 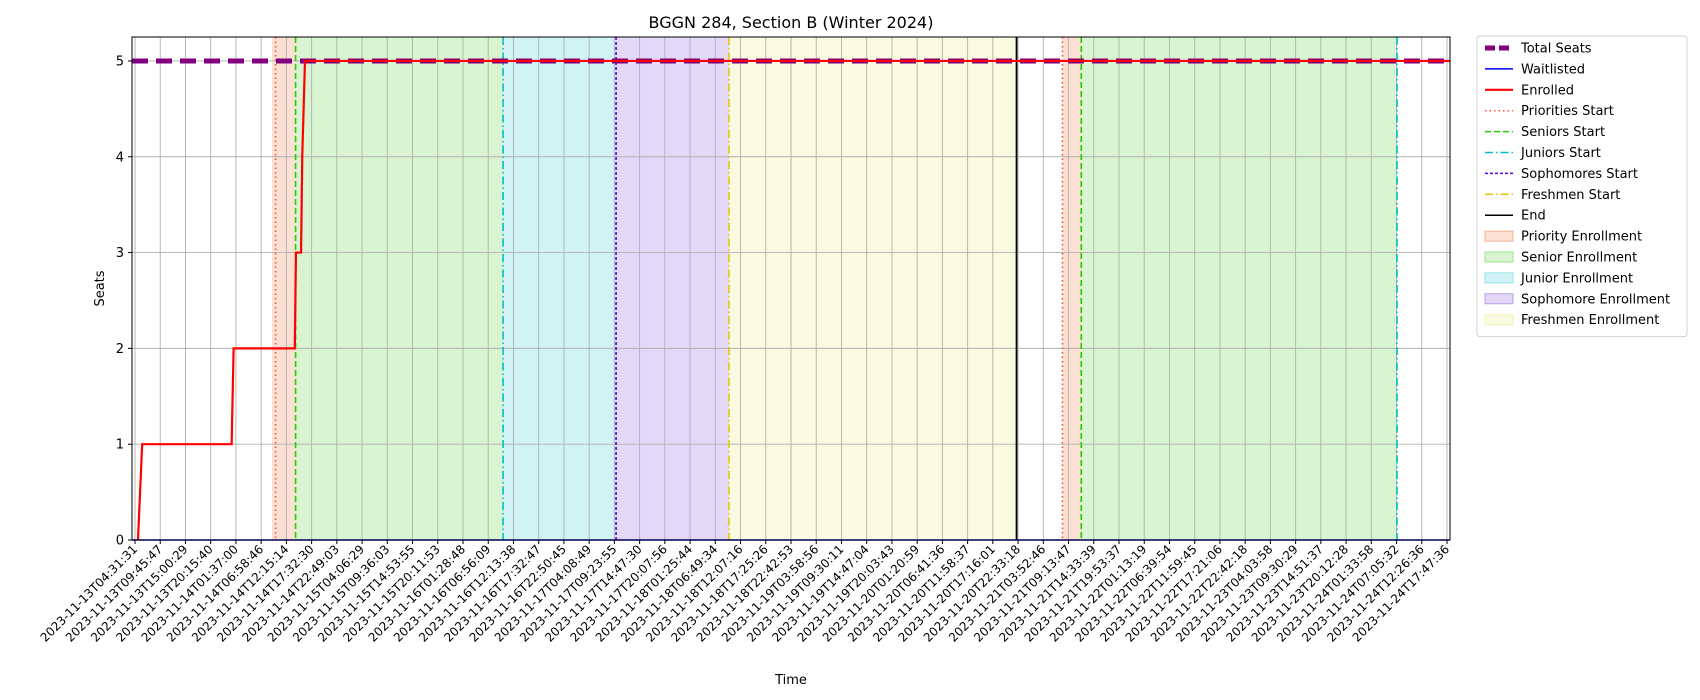 I want to click on legend-label: End, so click(x=1533, y=216).